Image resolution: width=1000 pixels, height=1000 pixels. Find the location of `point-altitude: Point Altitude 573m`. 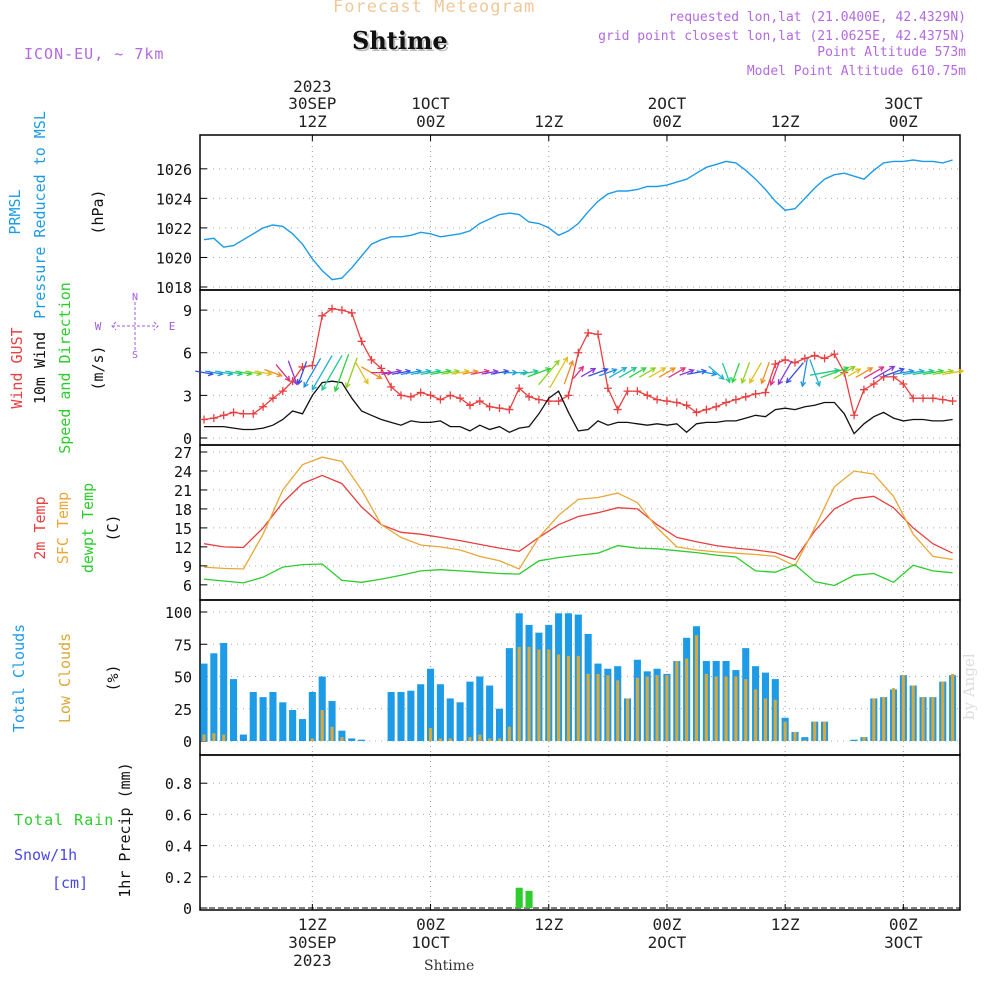

point-altitude: Point Altitude 573m is located at coordinates (891, 52).